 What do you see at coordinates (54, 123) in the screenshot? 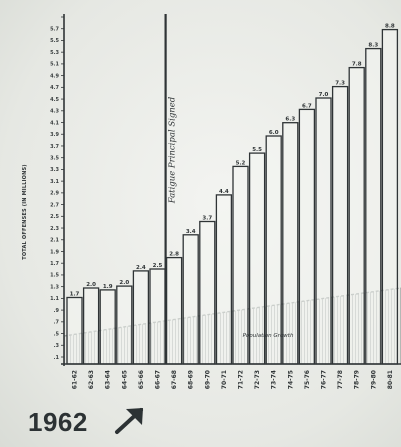
I see `y-tick-label: 4.1` at bounding box center [54, 123].